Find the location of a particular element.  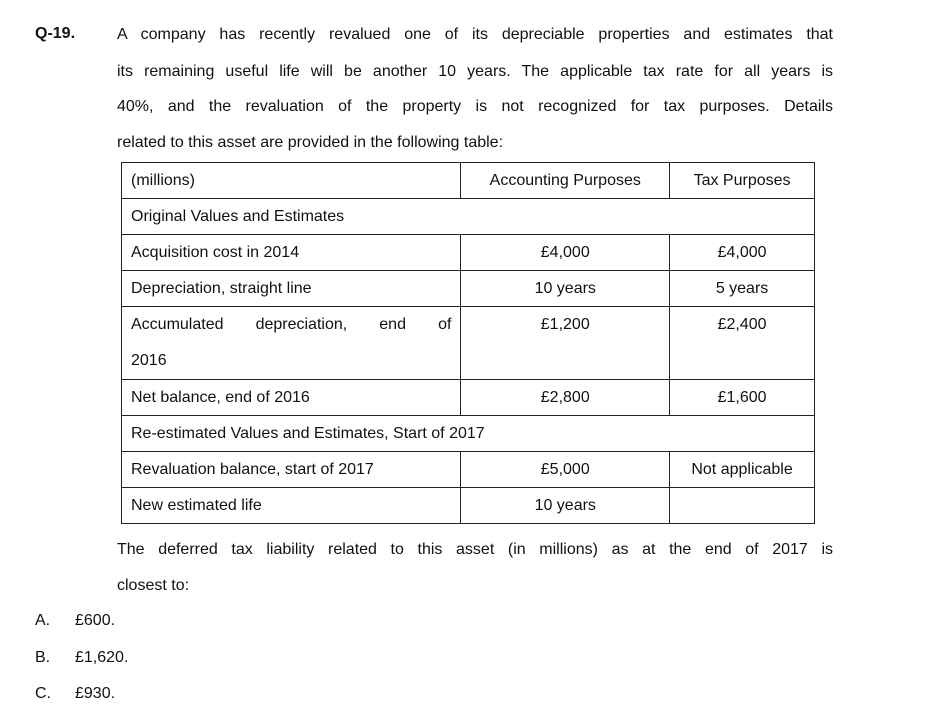

option-letter: C. is located at coordinates (43, 693).